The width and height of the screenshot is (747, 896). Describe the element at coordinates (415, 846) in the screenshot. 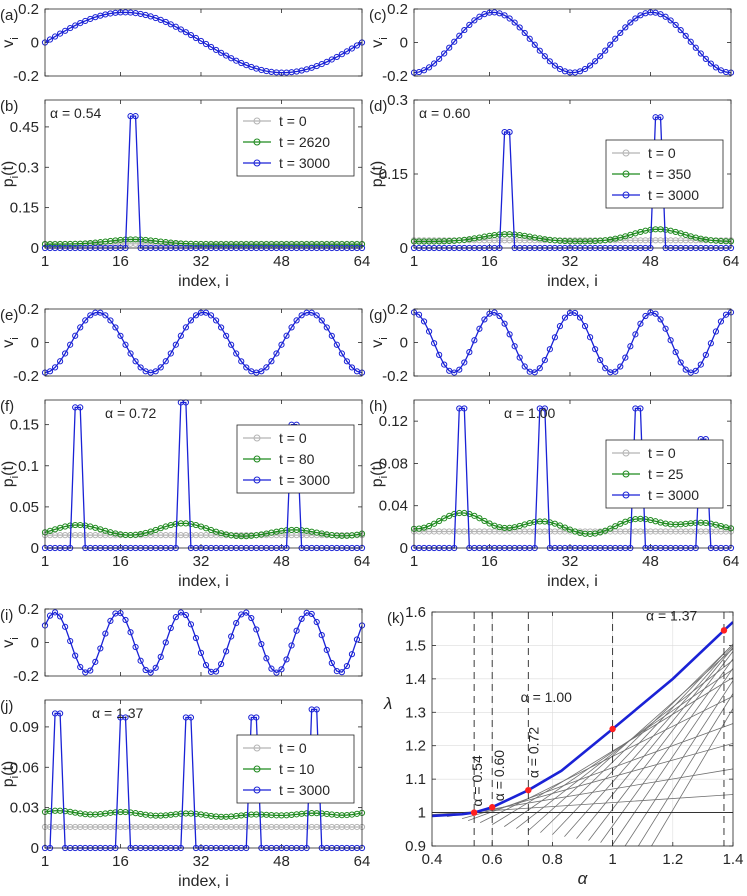

I see `y-tick-label: 0.9` at that location.